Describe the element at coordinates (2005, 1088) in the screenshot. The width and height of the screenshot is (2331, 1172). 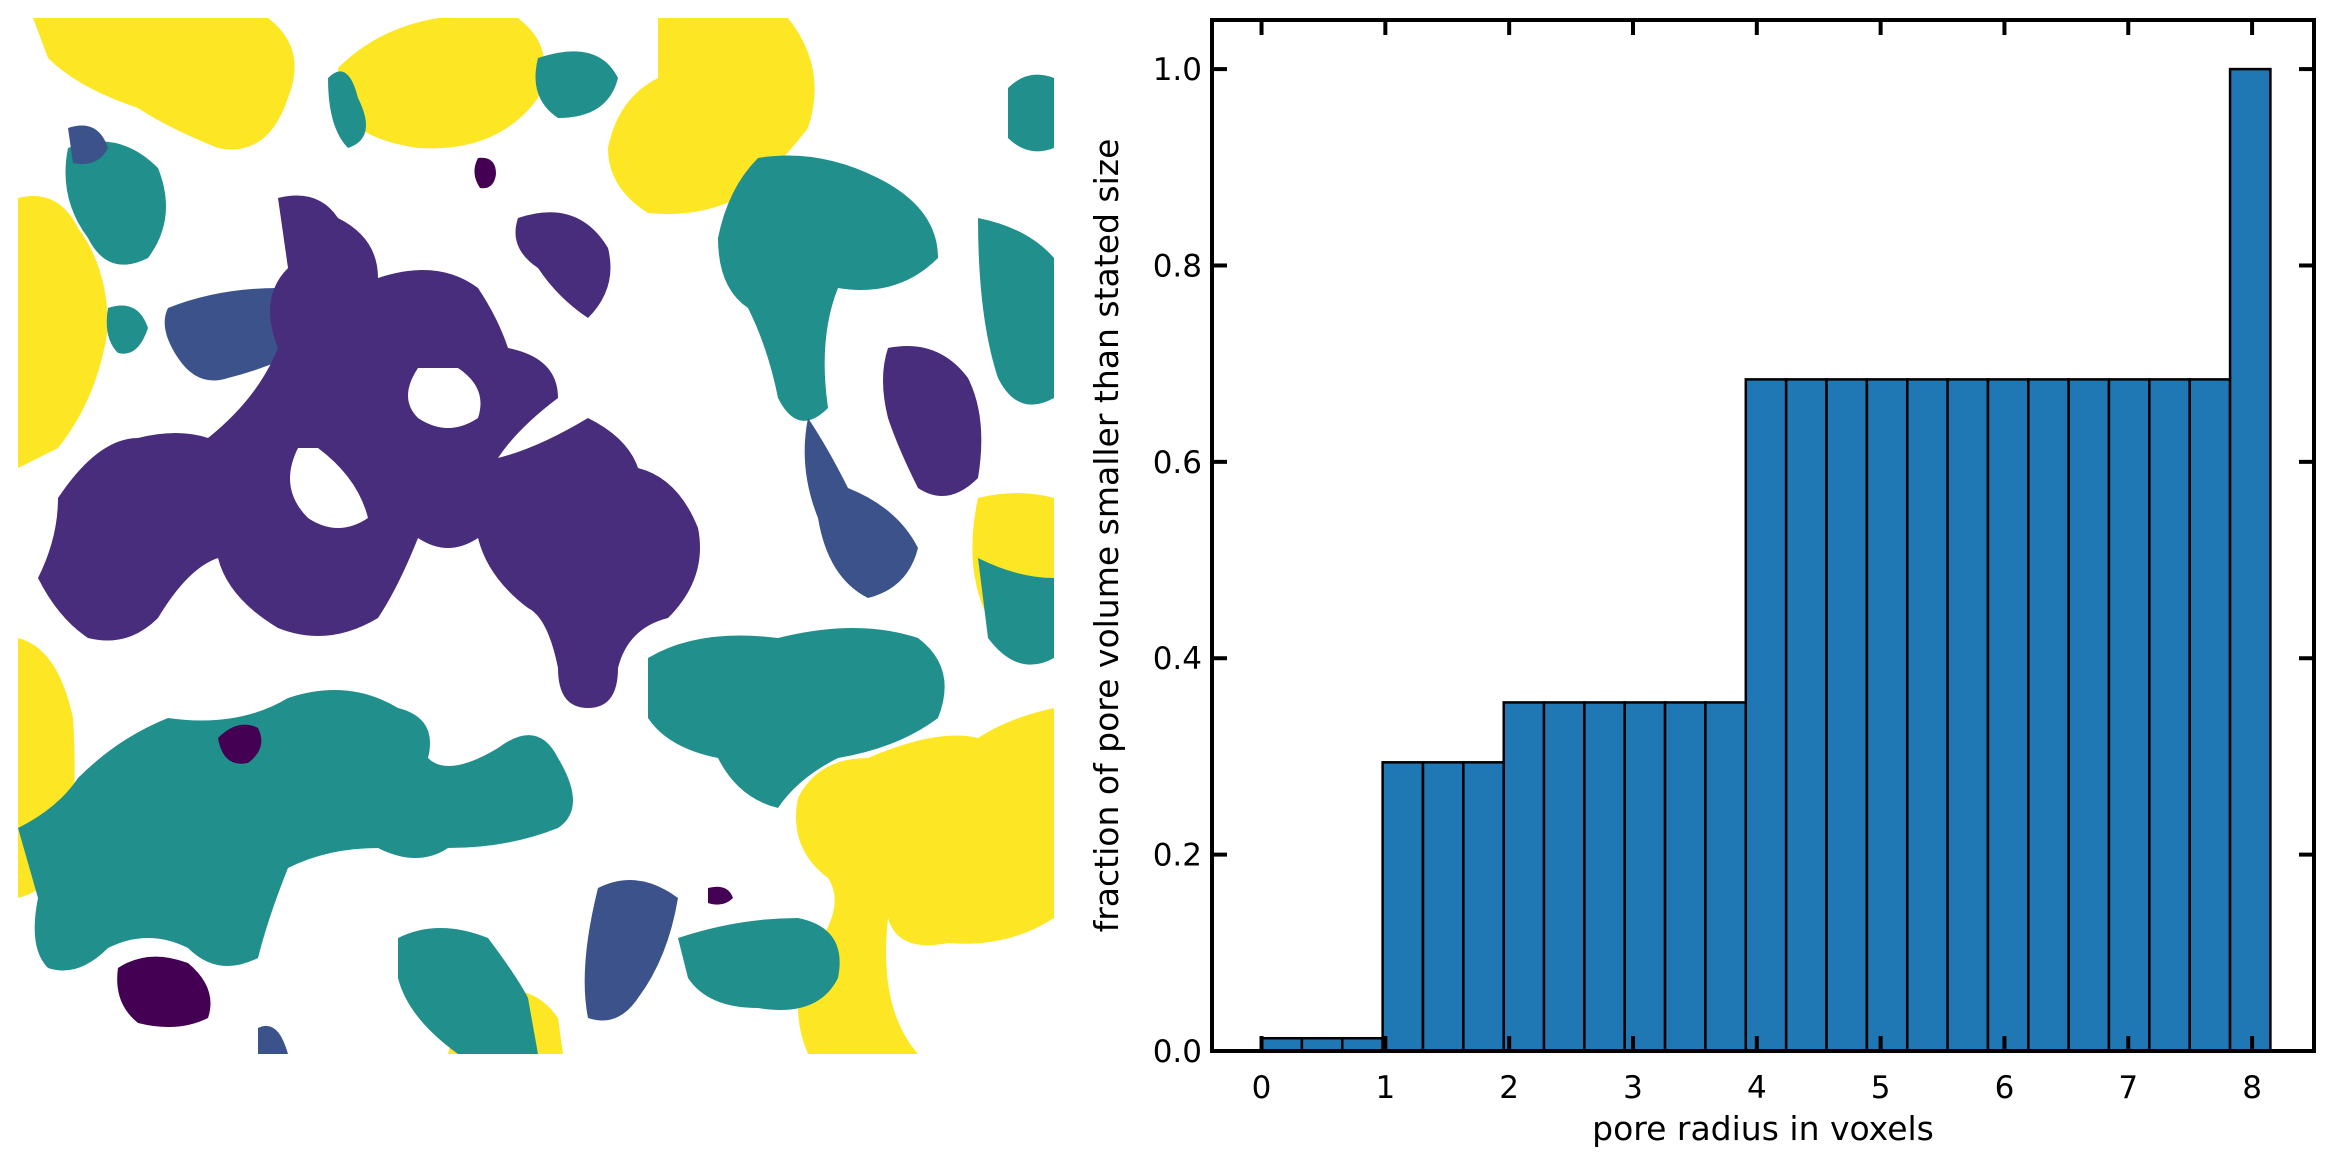
I see `x-tick-label: 6` at that location.